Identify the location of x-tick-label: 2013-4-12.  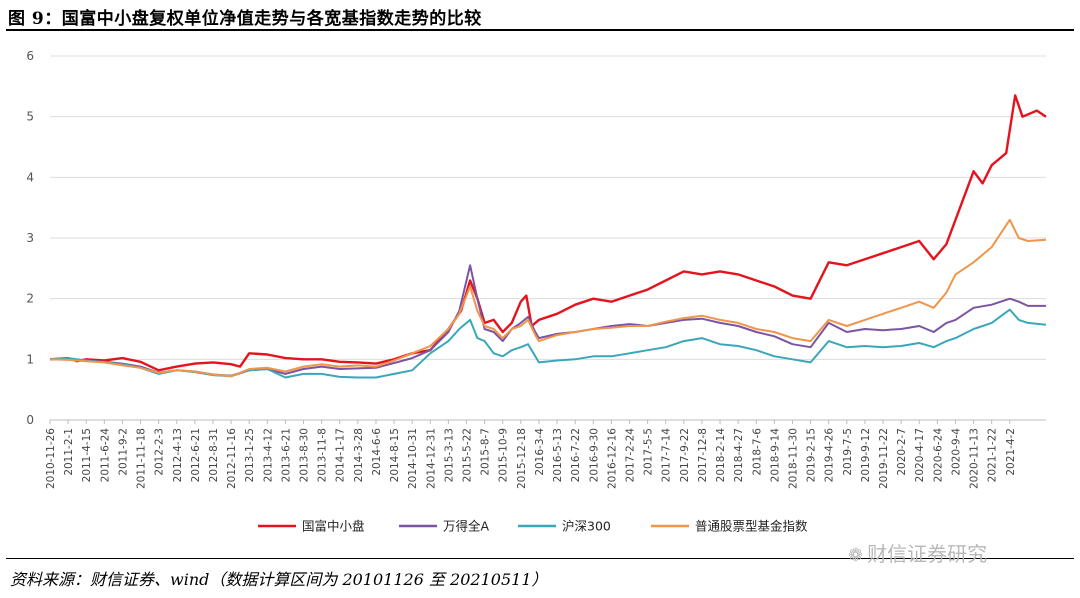
(268, 455).